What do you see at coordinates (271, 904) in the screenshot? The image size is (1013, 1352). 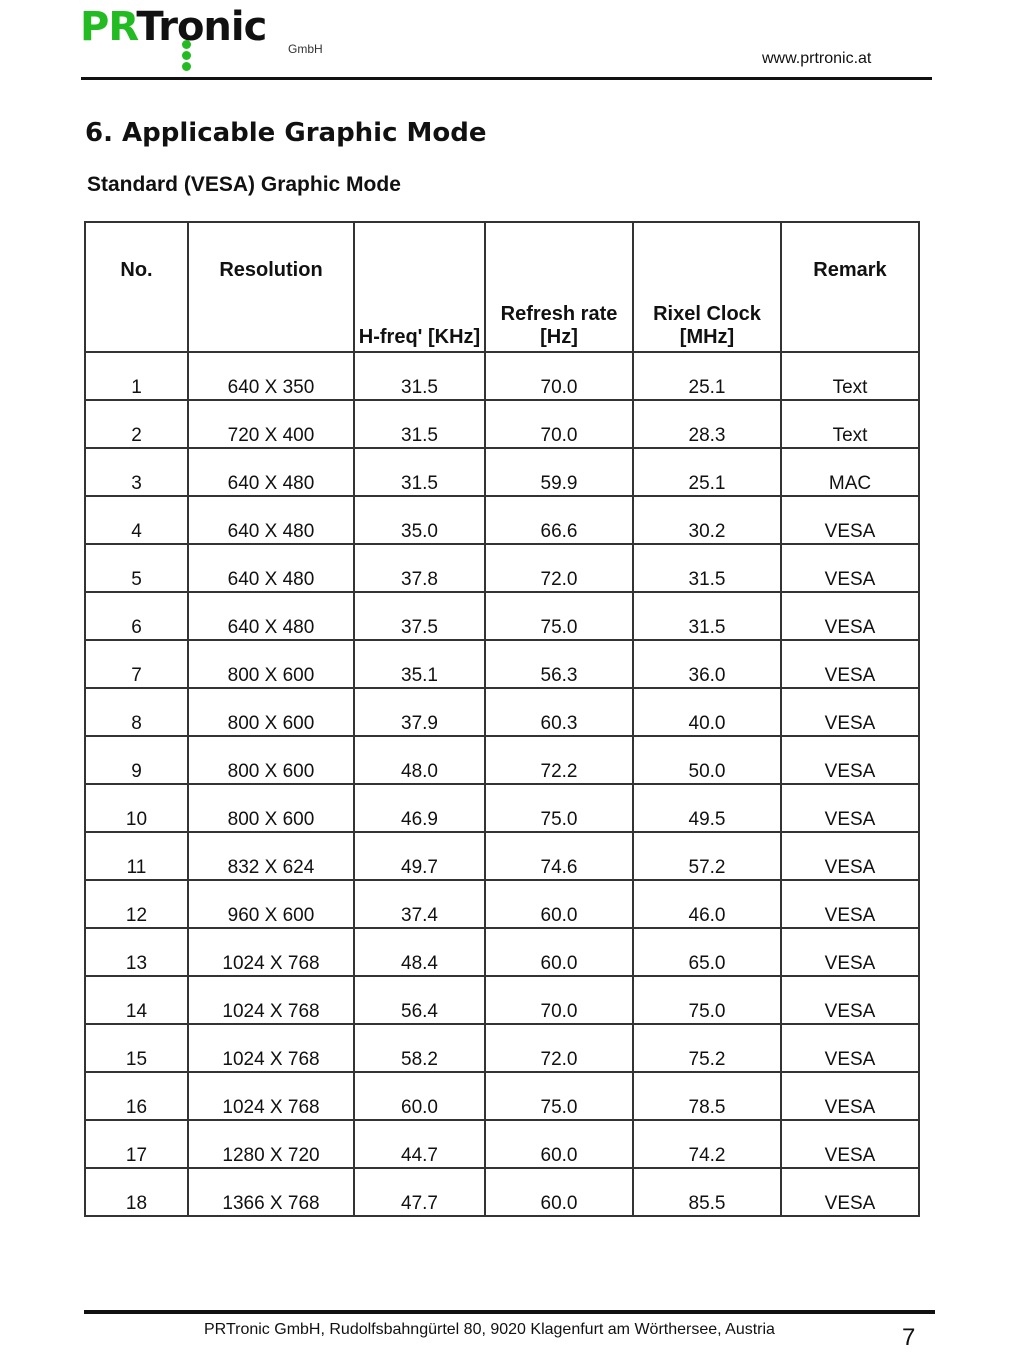 I see `cell-resolution: 960 X 600` at bounding box center [271, 904].